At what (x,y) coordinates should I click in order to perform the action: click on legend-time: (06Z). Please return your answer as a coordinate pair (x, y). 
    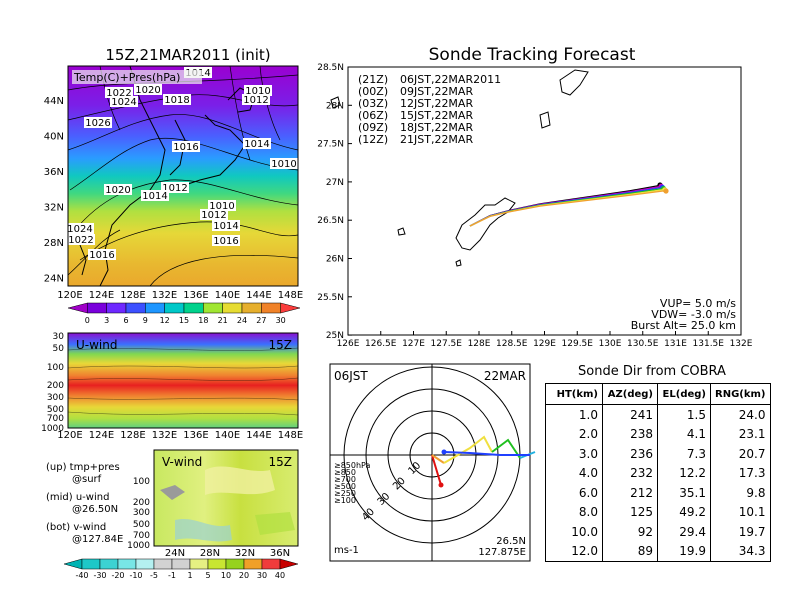
    Looking at the image, I should click on (373, 115).